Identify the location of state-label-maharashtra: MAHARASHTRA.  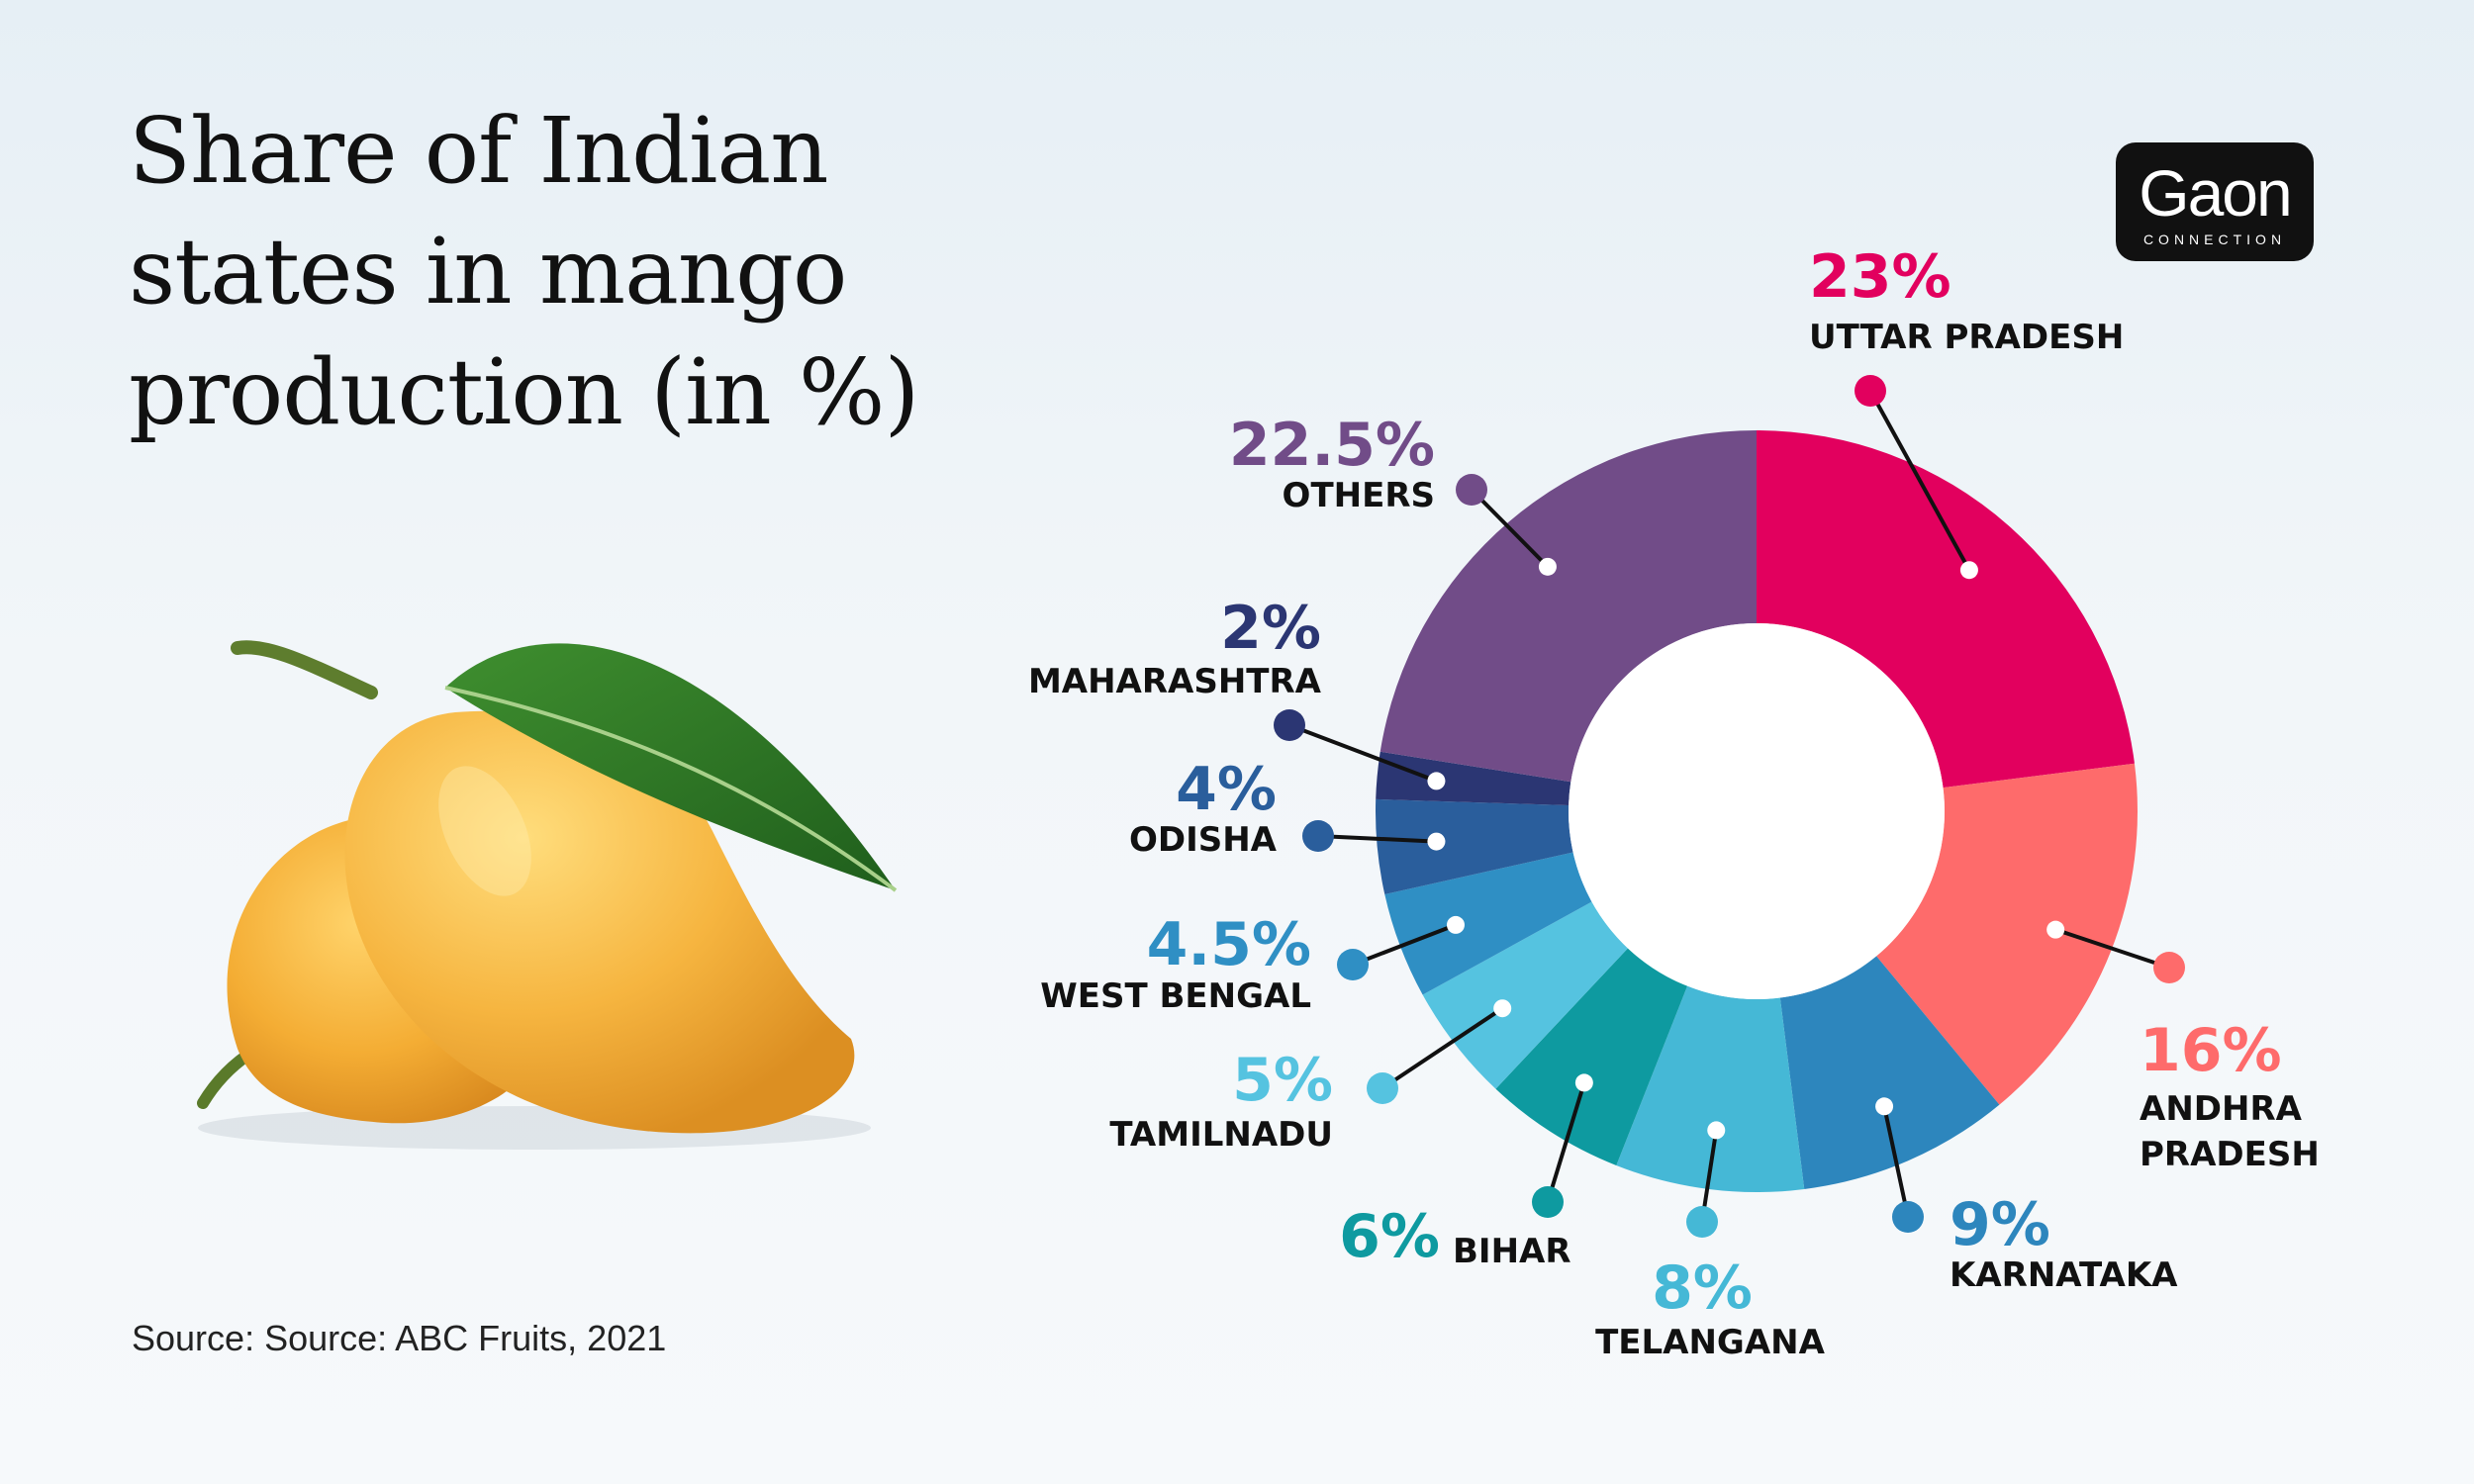
(1175, 681).